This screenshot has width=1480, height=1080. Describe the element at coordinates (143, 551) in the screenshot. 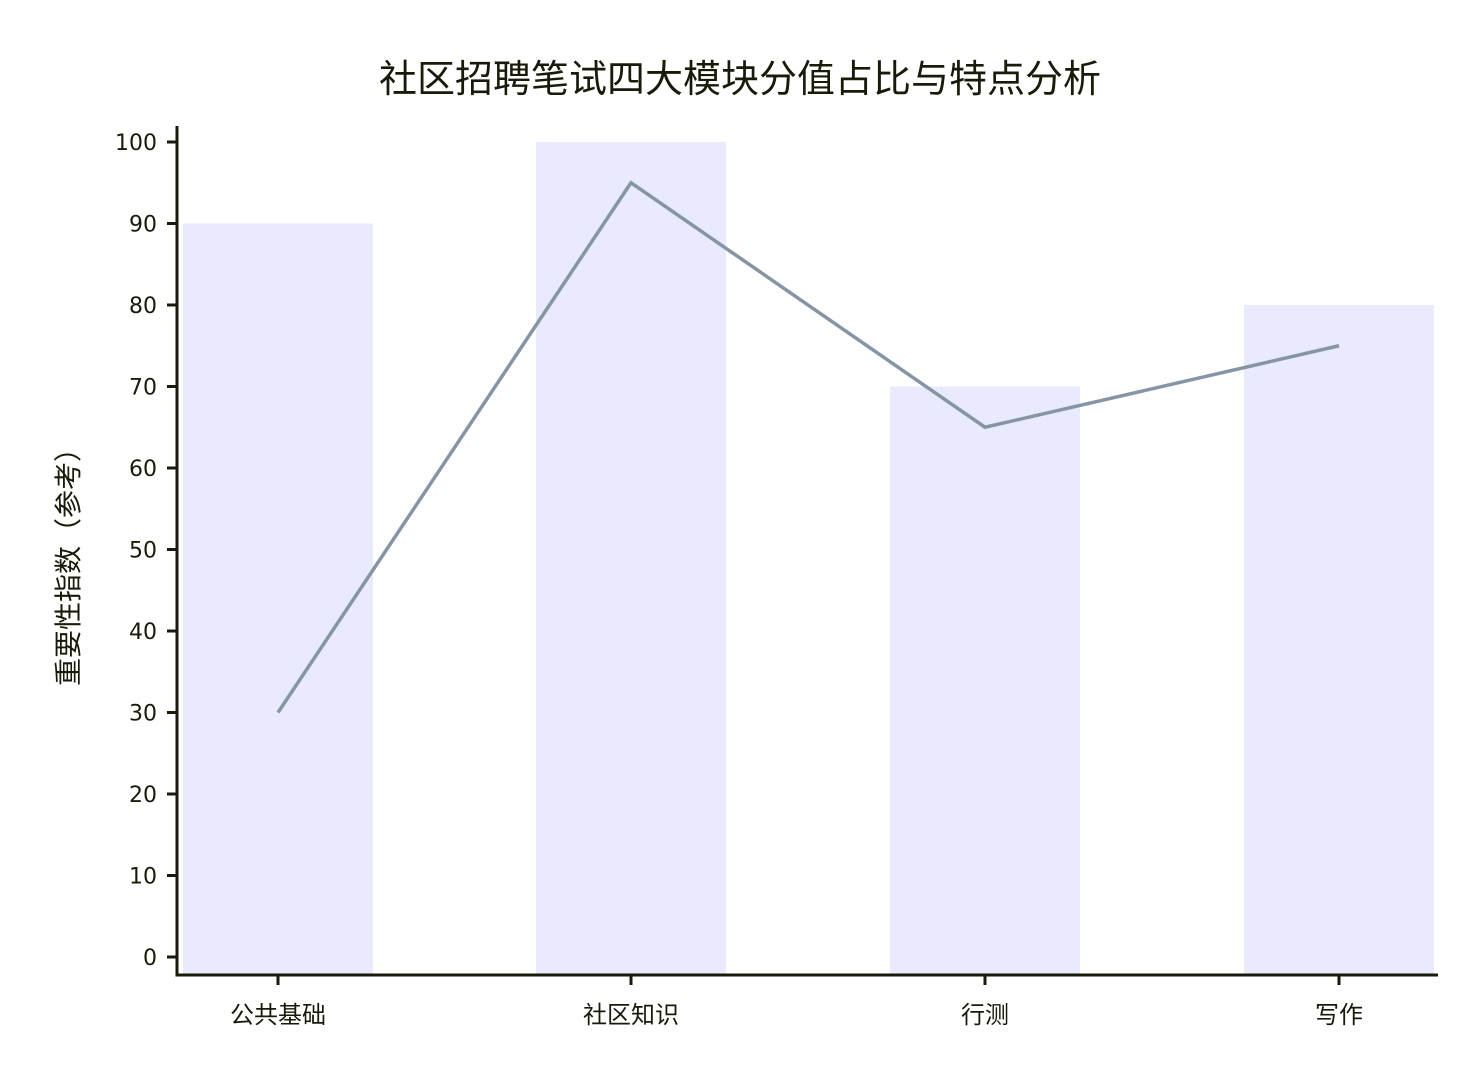

I see `y-tick-label: 50` at that location.